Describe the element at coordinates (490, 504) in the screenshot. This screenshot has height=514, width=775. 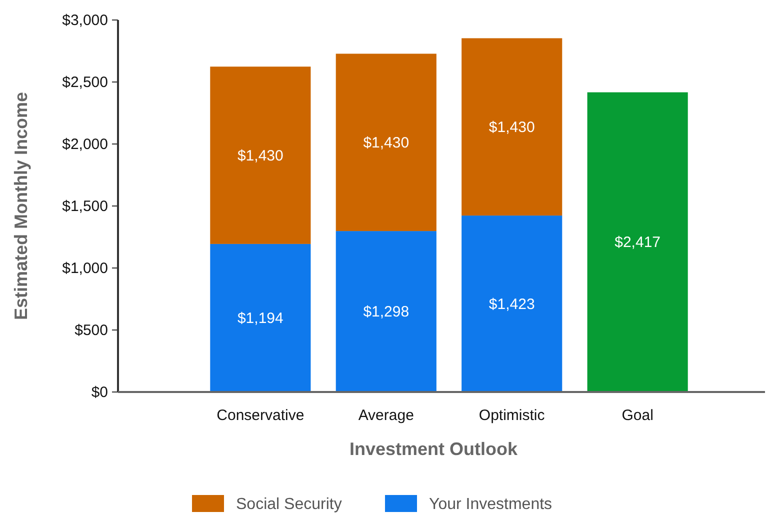
I see `legend-label: Your Investments` at that location.